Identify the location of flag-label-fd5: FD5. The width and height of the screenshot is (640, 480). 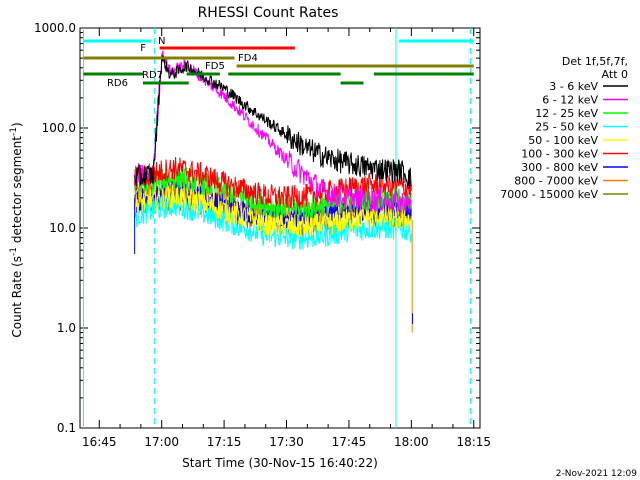
(215, 66).